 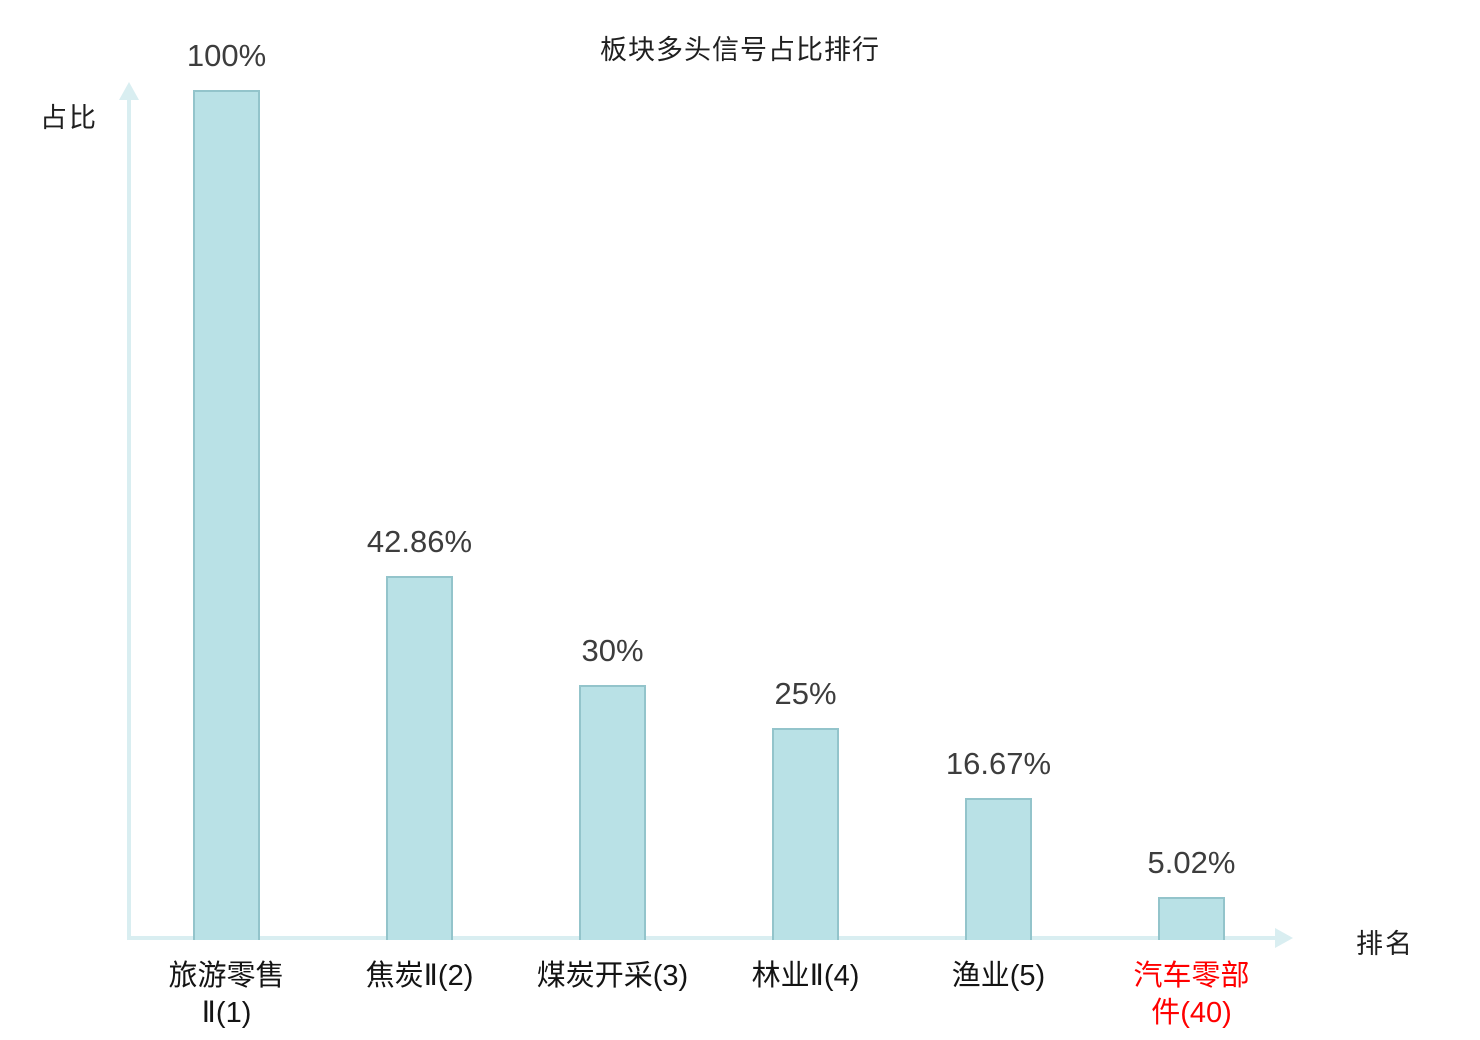 What do you see at coordinates (226, 994) in the screenshot?
I see `category-label-1: 旅游零售 Ⅱ(1)` at bounding box center [226, 994].